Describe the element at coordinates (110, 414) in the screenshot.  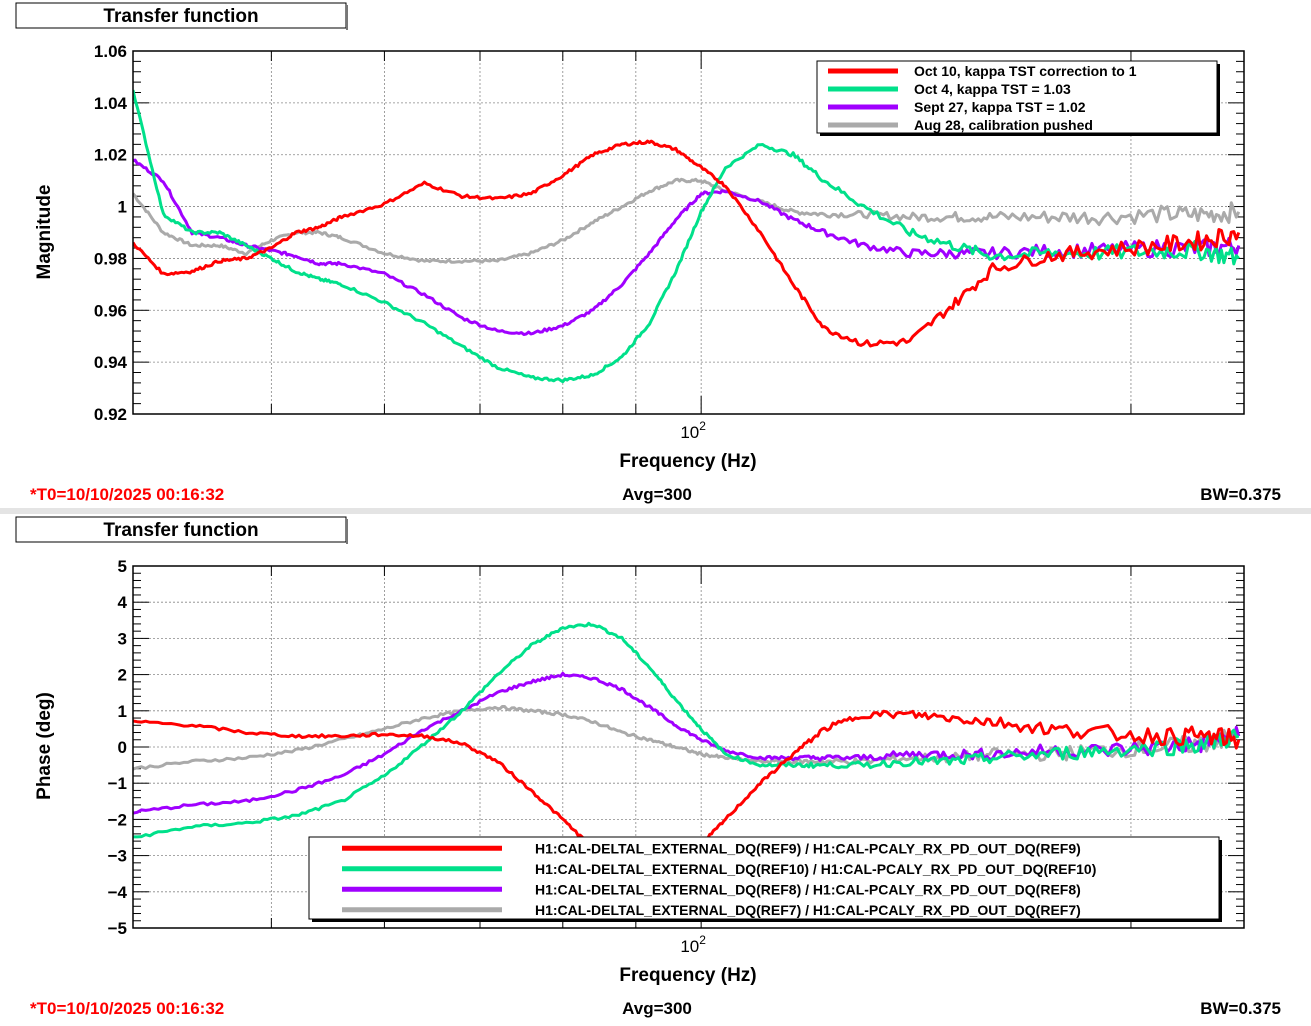
I see `y-tick-label: 0.92` at that location.